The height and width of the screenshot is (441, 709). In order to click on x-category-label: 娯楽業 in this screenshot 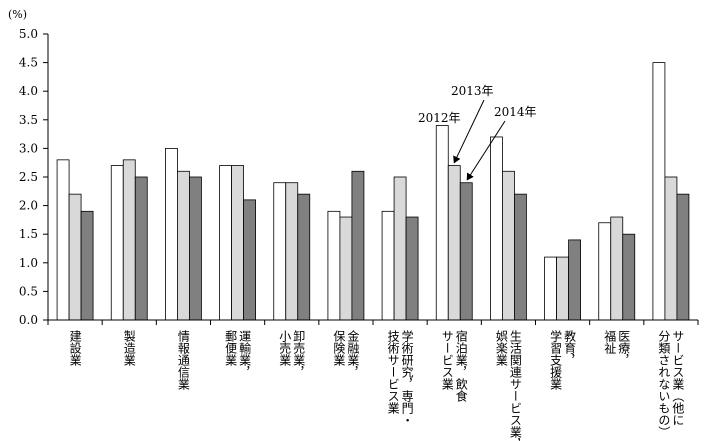, I will do `click(501, 348)`.